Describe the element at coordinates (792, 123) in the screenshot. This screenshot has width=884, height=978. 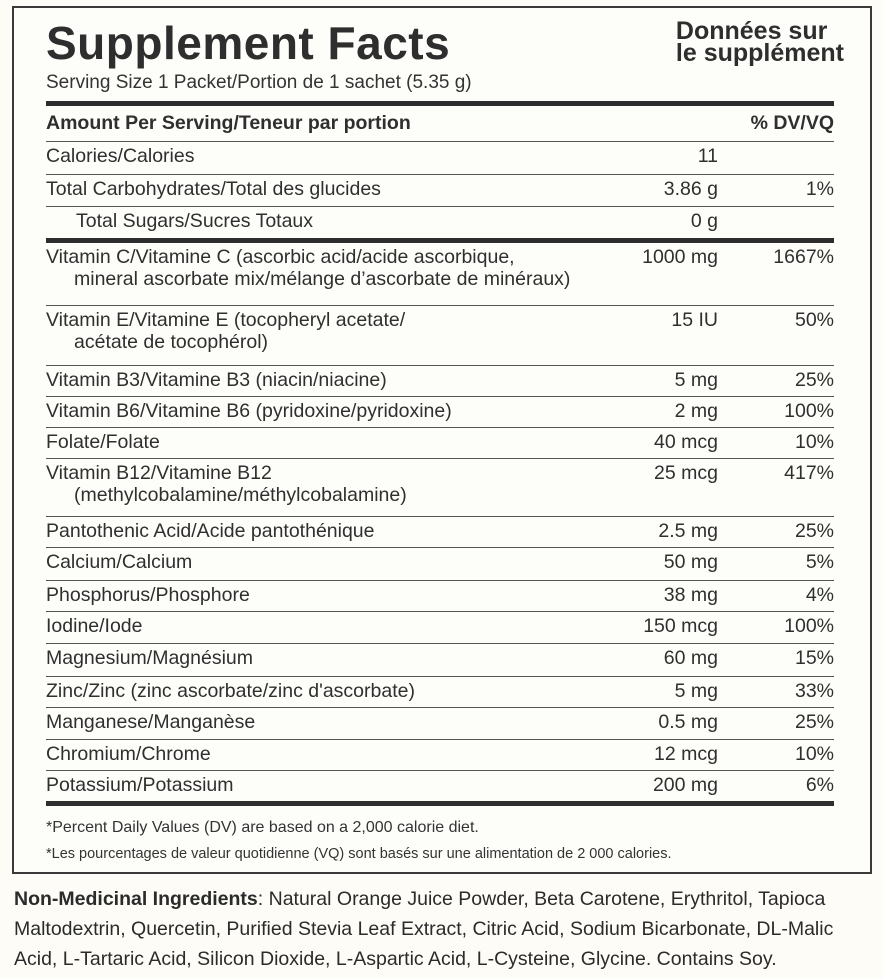
I see `header-dv: % DV/VQ` at that location.